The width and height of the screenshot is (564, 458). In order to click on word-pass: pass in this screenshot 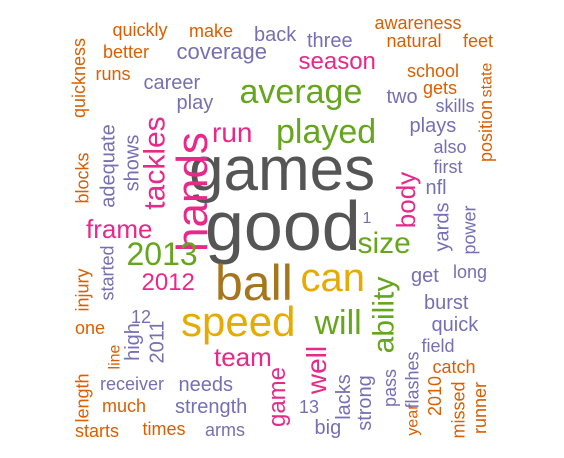, I will do `click(390, 388)`.